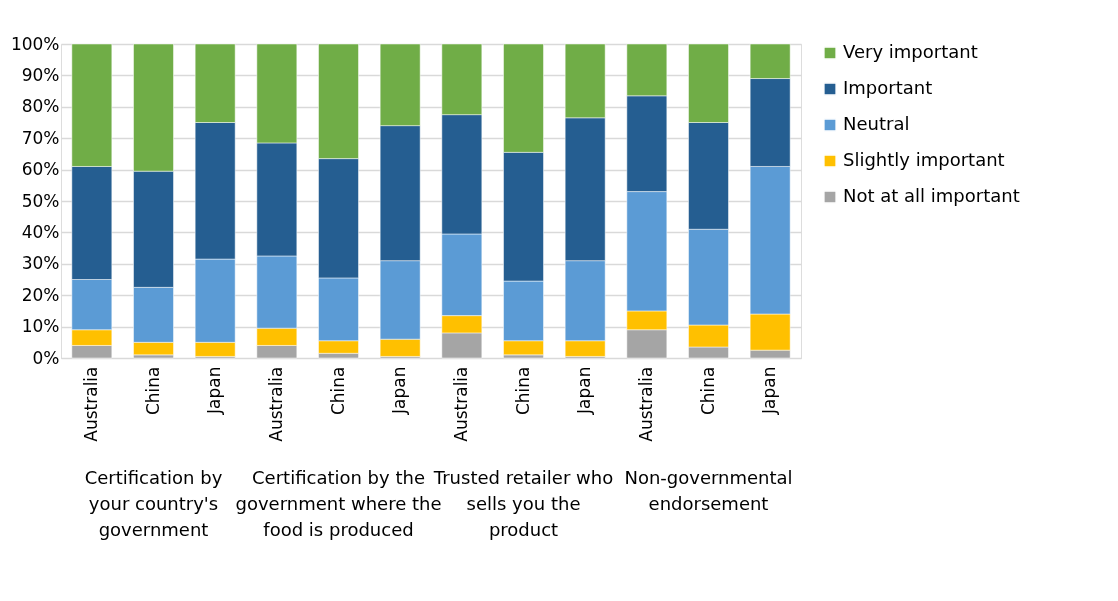 This screenshot has height=601, width=1118. Describe the element at coordinates (876, 123) in the screenshot. I see `legend-label: Neutral` at that location.